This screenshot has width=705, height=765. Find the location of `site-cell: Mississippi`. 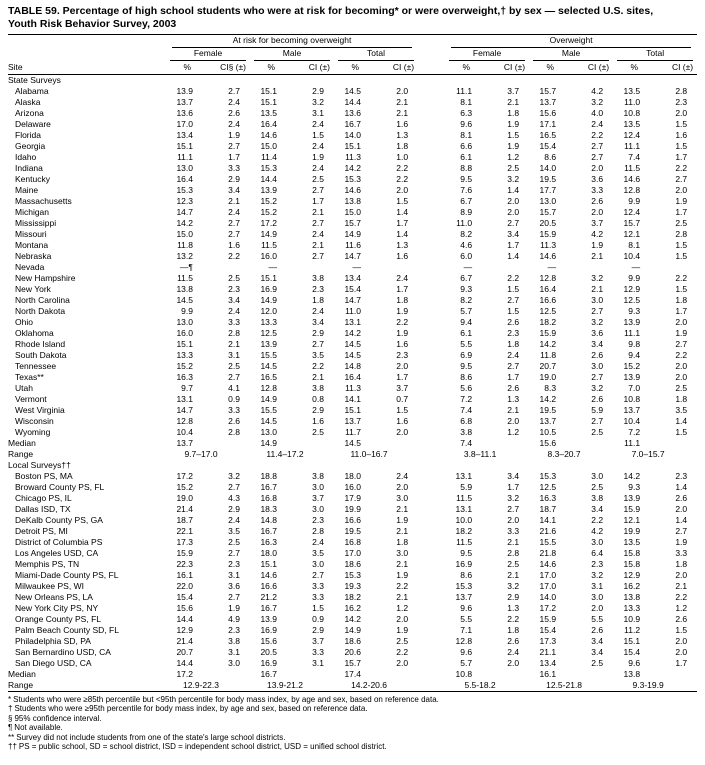

site-cell: Mississippi is located at coordinates (36, 222).